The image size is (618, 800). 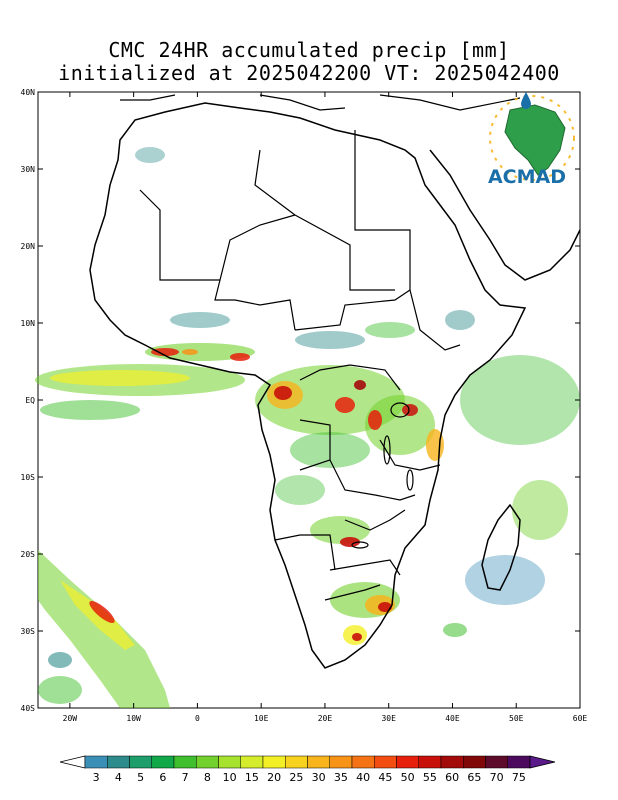 What do you see at coordinates (28, 92) in the screenshot?
I see `lat-tick-label: 40N` at bounding box center [28, 92].